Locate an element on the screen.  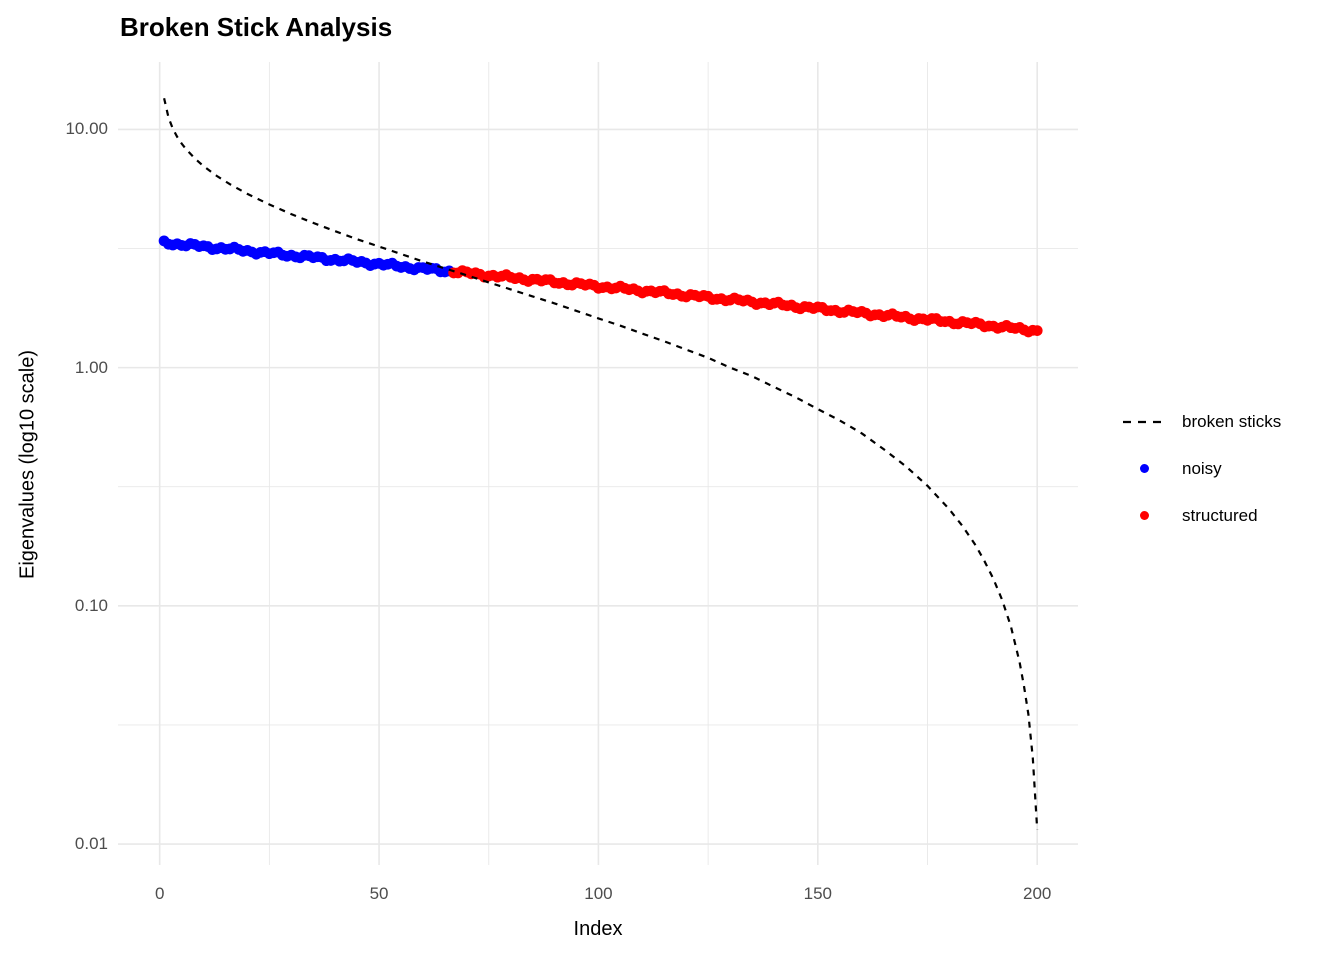
legend: broken sticks noisy structured is located at coordinates (1201, 468).